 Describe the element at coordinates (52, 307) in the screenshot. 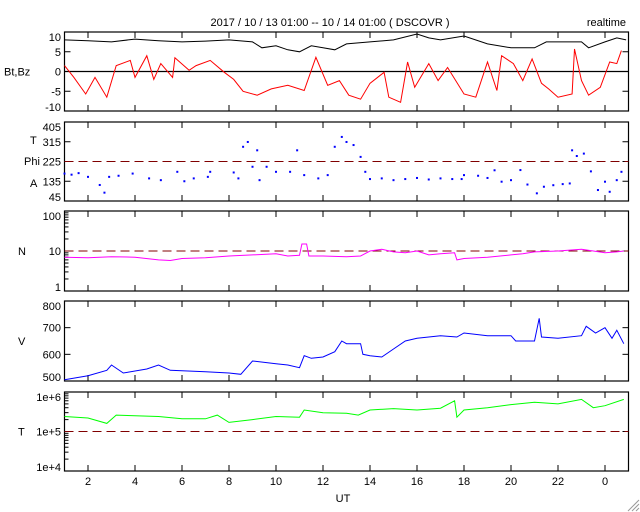

I see `y-tick-label: 800` at that location.